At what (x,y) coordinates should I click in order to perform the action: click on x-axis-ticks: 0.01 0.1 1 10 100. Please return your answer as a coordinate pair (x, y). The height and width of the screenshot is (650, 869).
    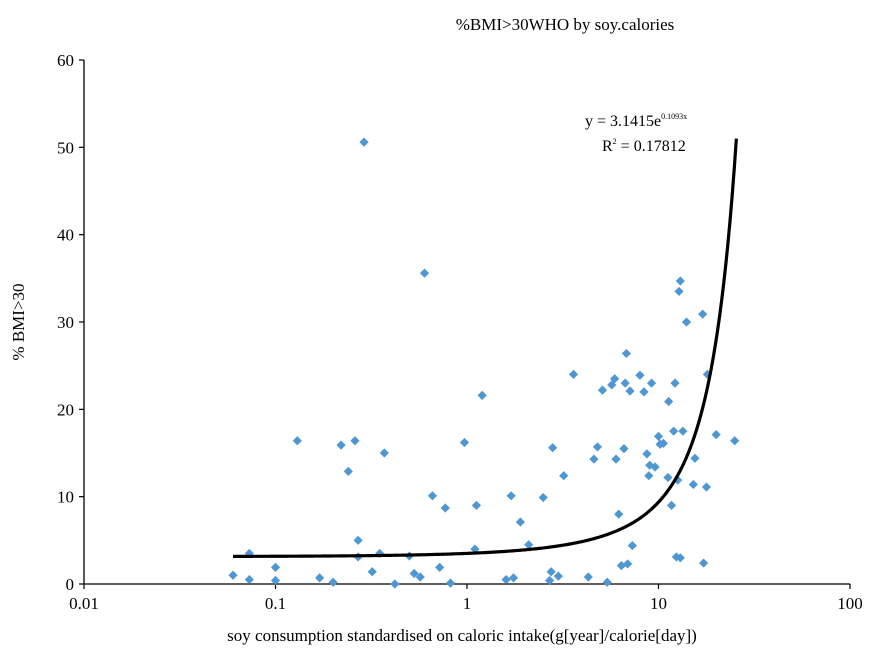
    Looking at the image, I should click on (466, 598).